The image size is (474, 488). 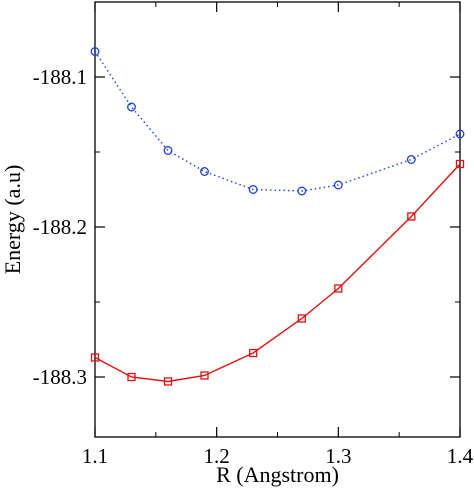 What do you see at coordinates (60, 77) in the screenshot?
I see `y-tick-label: -188.1` at bounding box center [60, 77].